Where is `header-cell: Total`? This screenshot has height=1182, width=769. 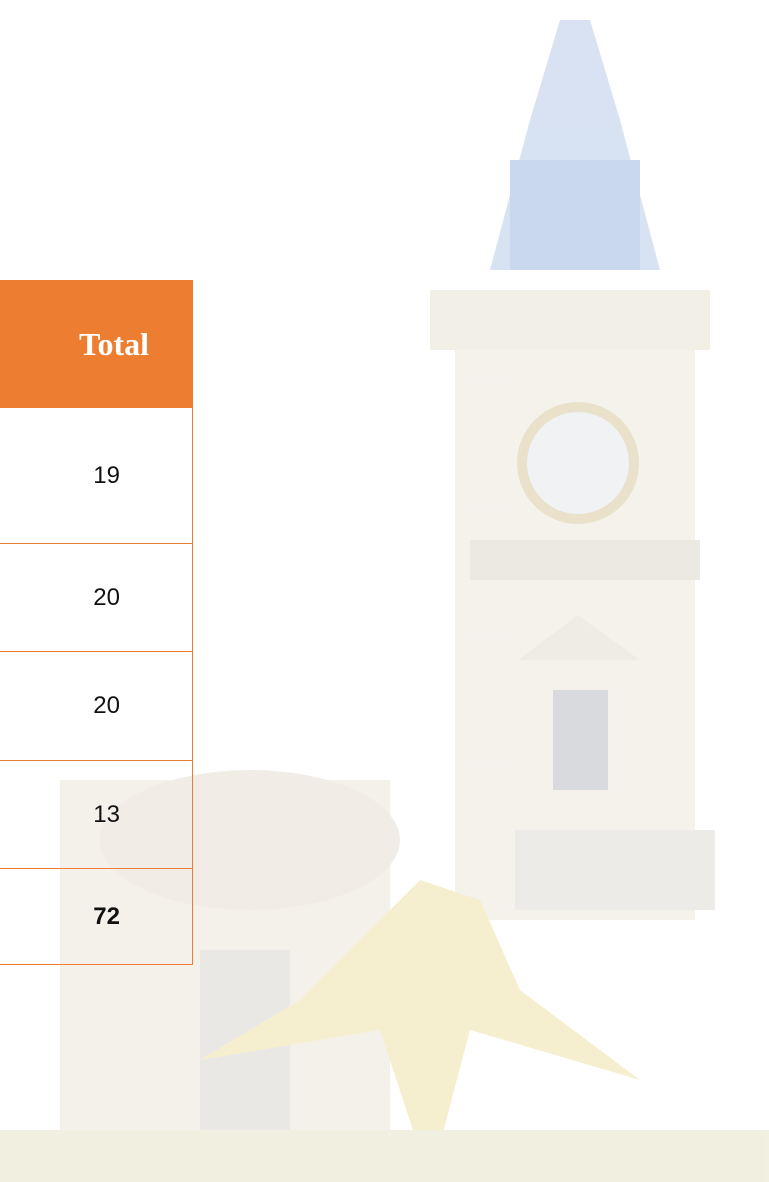
header-cell: Total is located at coordinates (96, 344).